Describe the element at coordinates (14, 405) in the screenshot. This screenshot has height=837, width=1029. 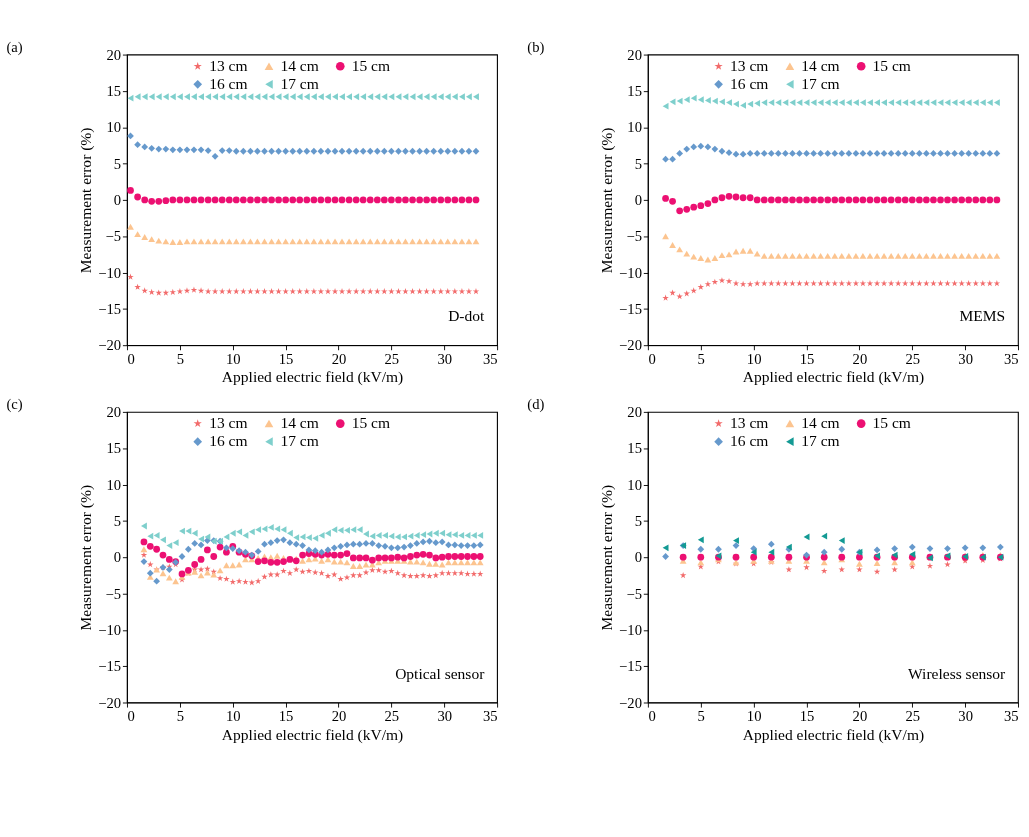
I see `chart-title: (c)` at that location.